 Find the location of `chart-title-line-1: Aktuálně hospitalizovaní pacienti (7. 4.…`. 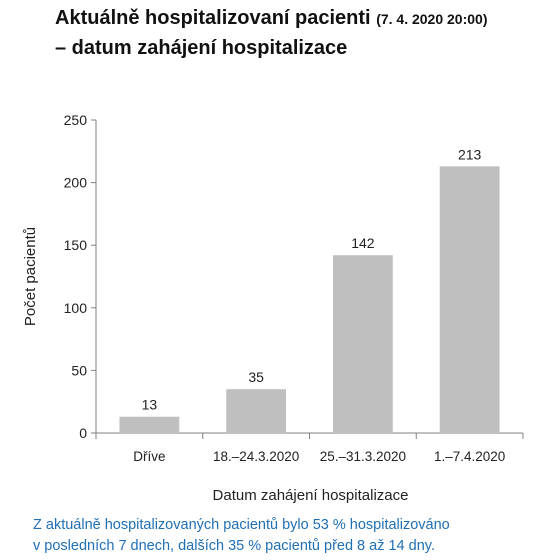

chart-title-line-1: Aktuálně hospitalizovaní pacienti (7. 4.… is located at coordinates (305, 19).